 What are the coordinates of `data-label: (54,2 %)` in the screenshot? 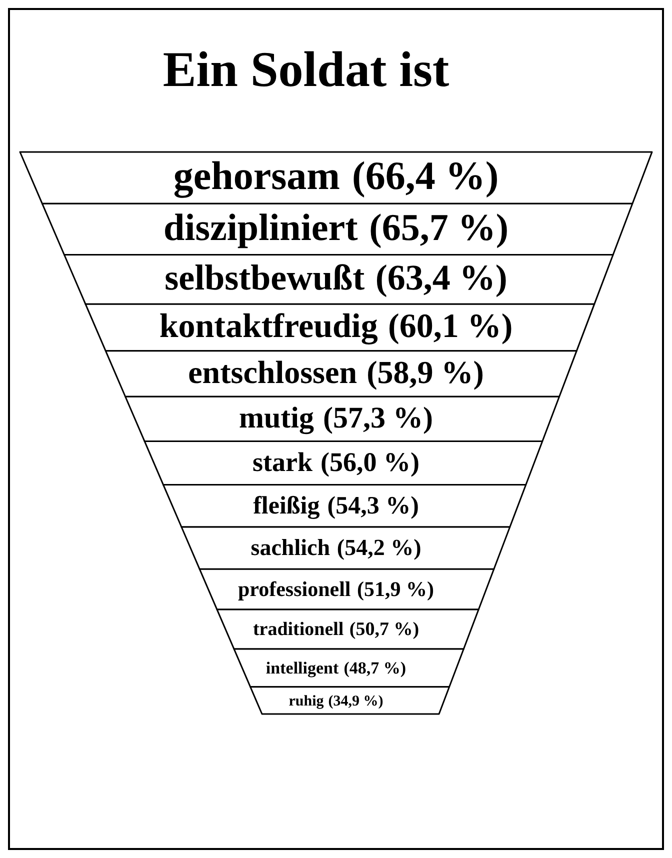 It's located at (379, 547).